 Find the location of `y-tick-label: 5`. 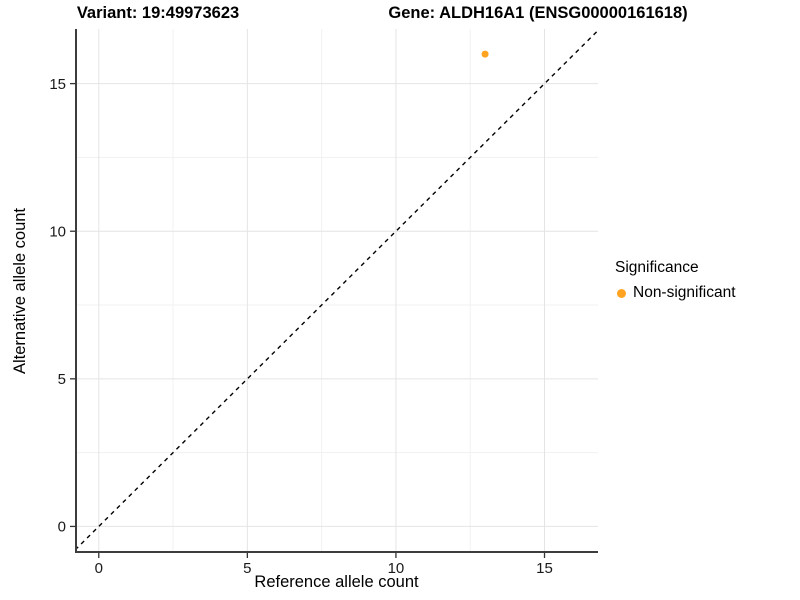

y-tick-label: 5 is located at coordinates (62, 379).